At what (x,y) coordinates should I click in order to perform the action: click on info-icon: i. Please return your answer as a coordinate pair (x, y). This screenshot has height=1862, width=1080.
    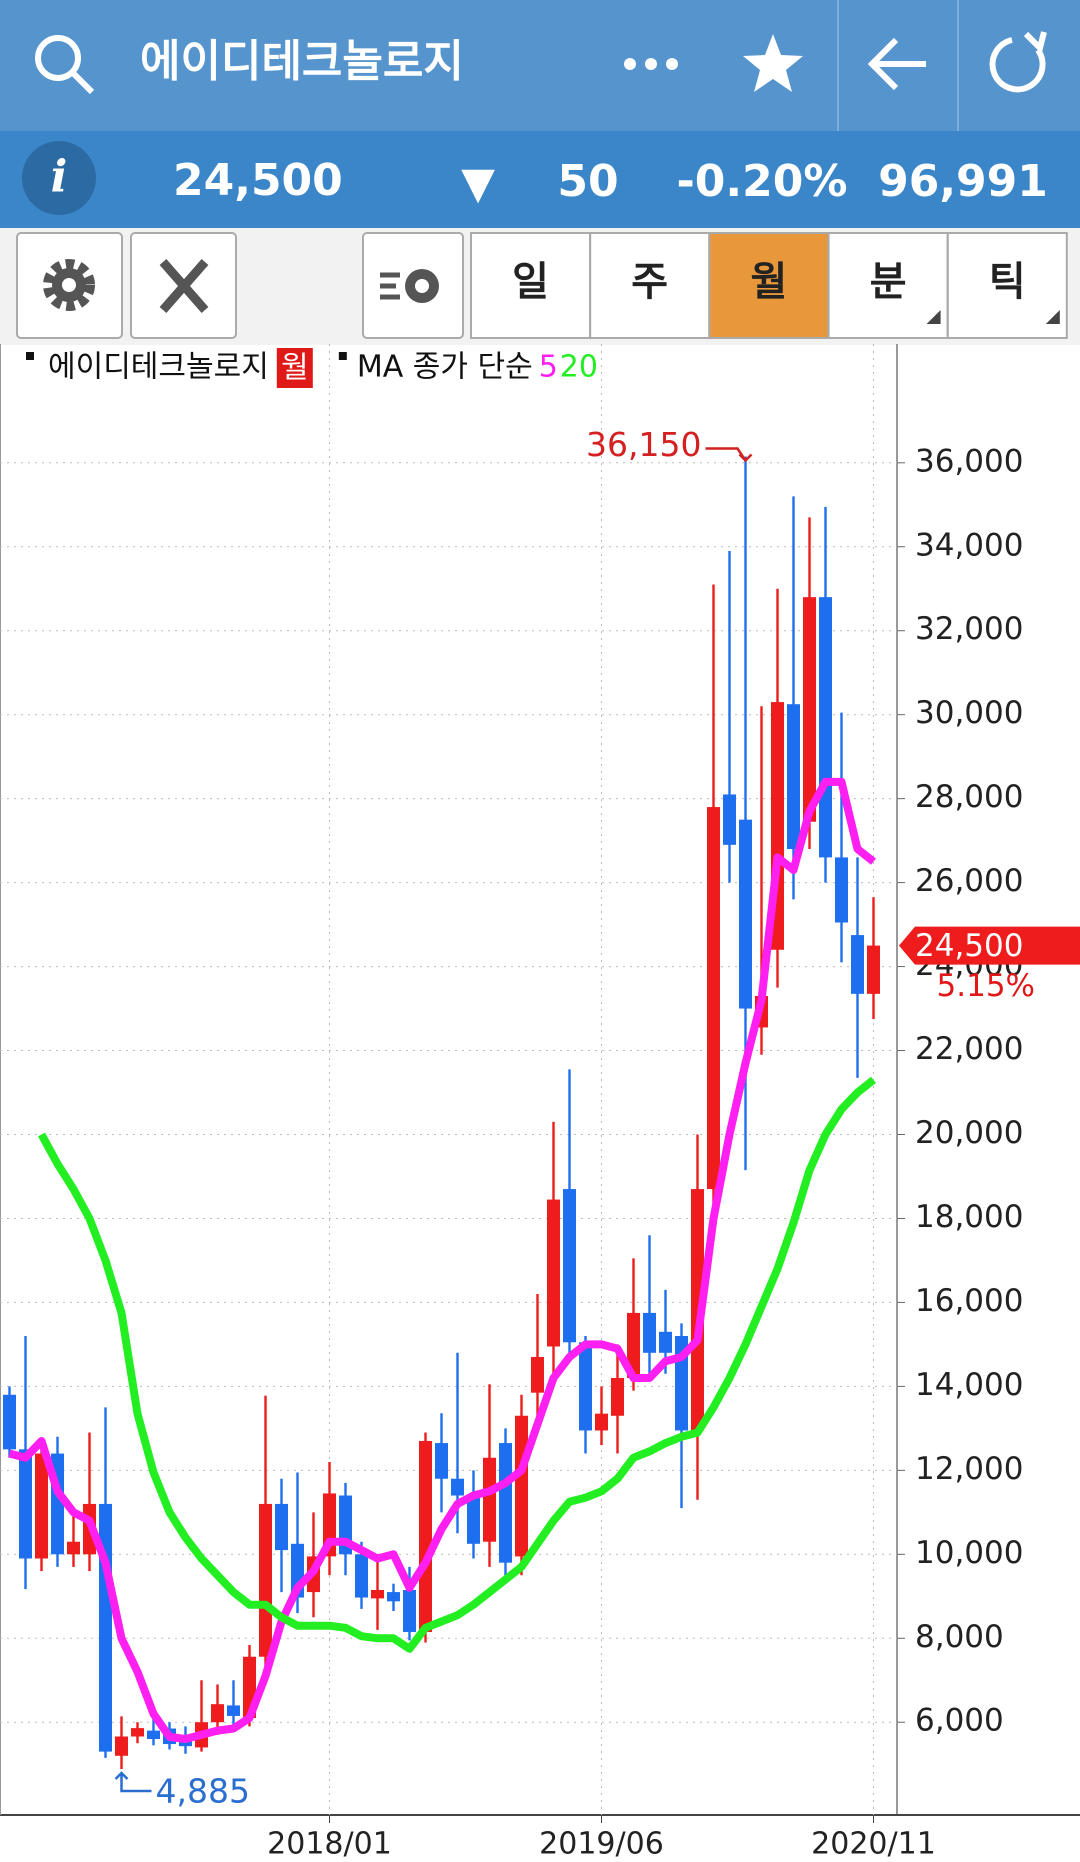
    Looking at the image, I should click on (59, 177).